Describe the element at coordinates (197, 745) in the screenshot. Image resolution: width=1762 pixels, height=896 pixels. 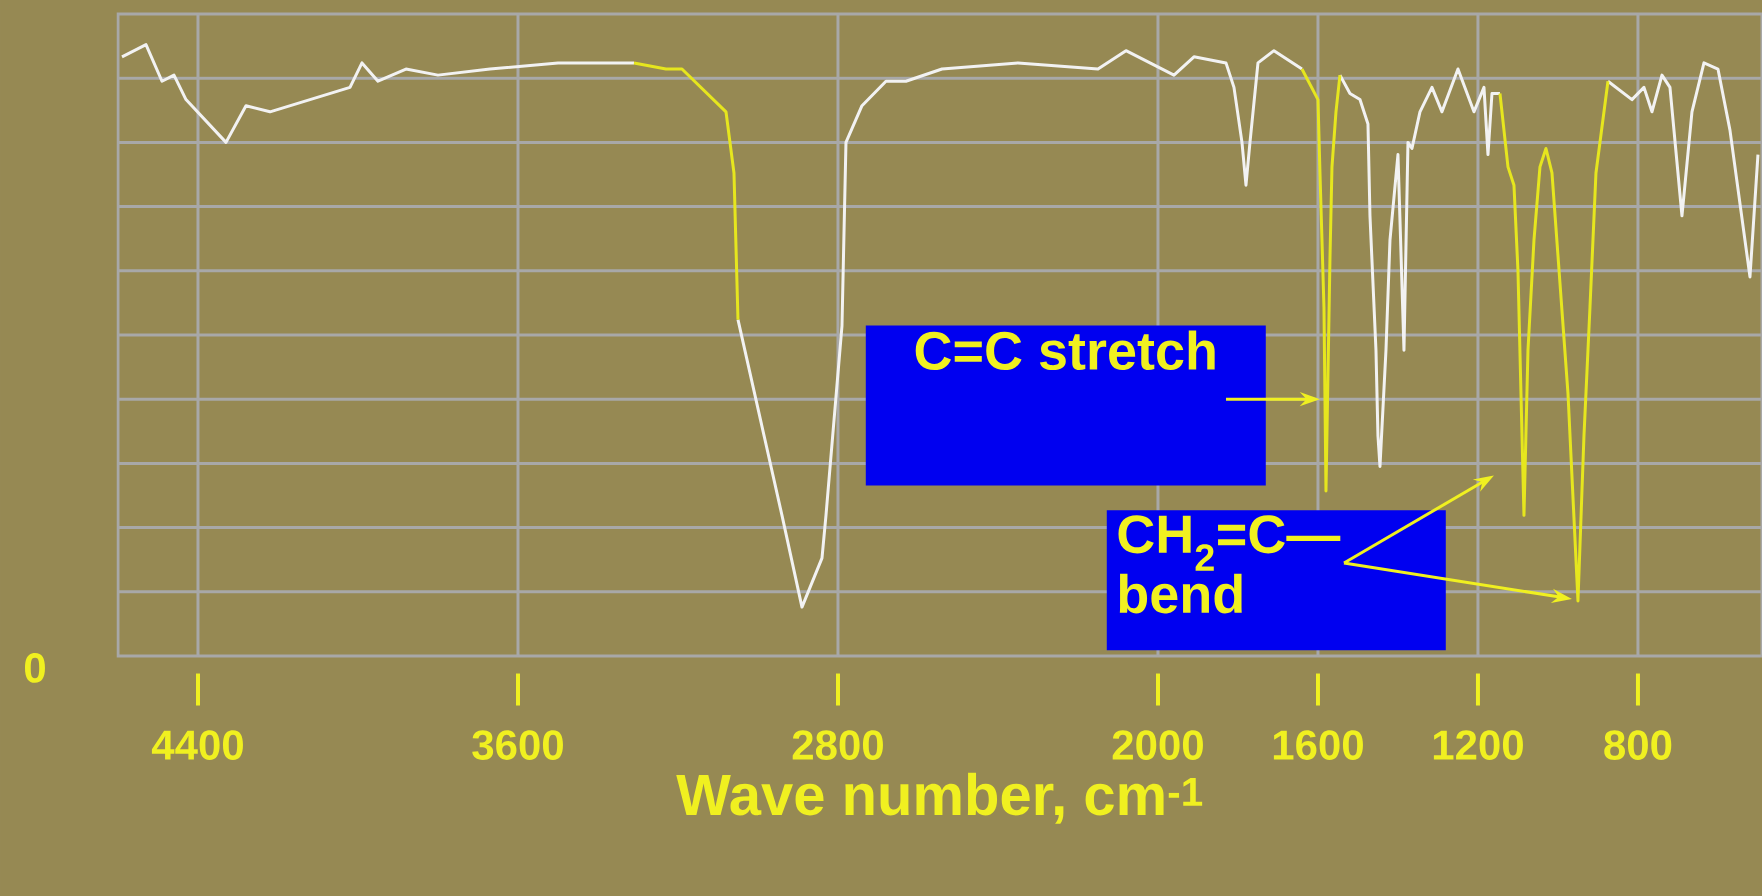
I see `x-tick-label: 4400` at that location.